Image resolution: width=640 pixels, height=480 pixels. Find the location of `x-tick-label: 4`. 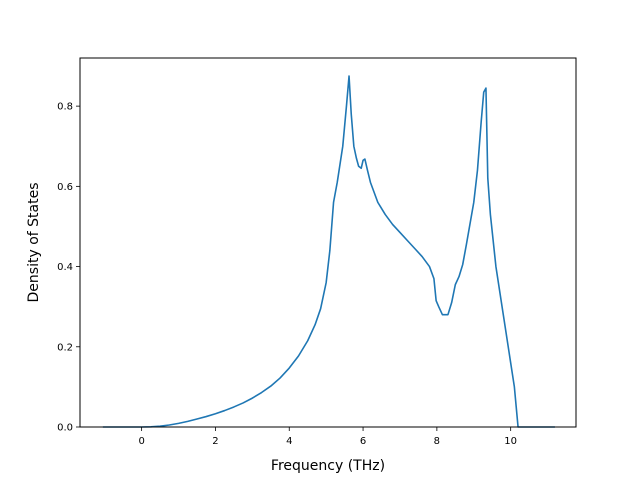

x-tick-label: 4 is located at coordinates (289, 441).